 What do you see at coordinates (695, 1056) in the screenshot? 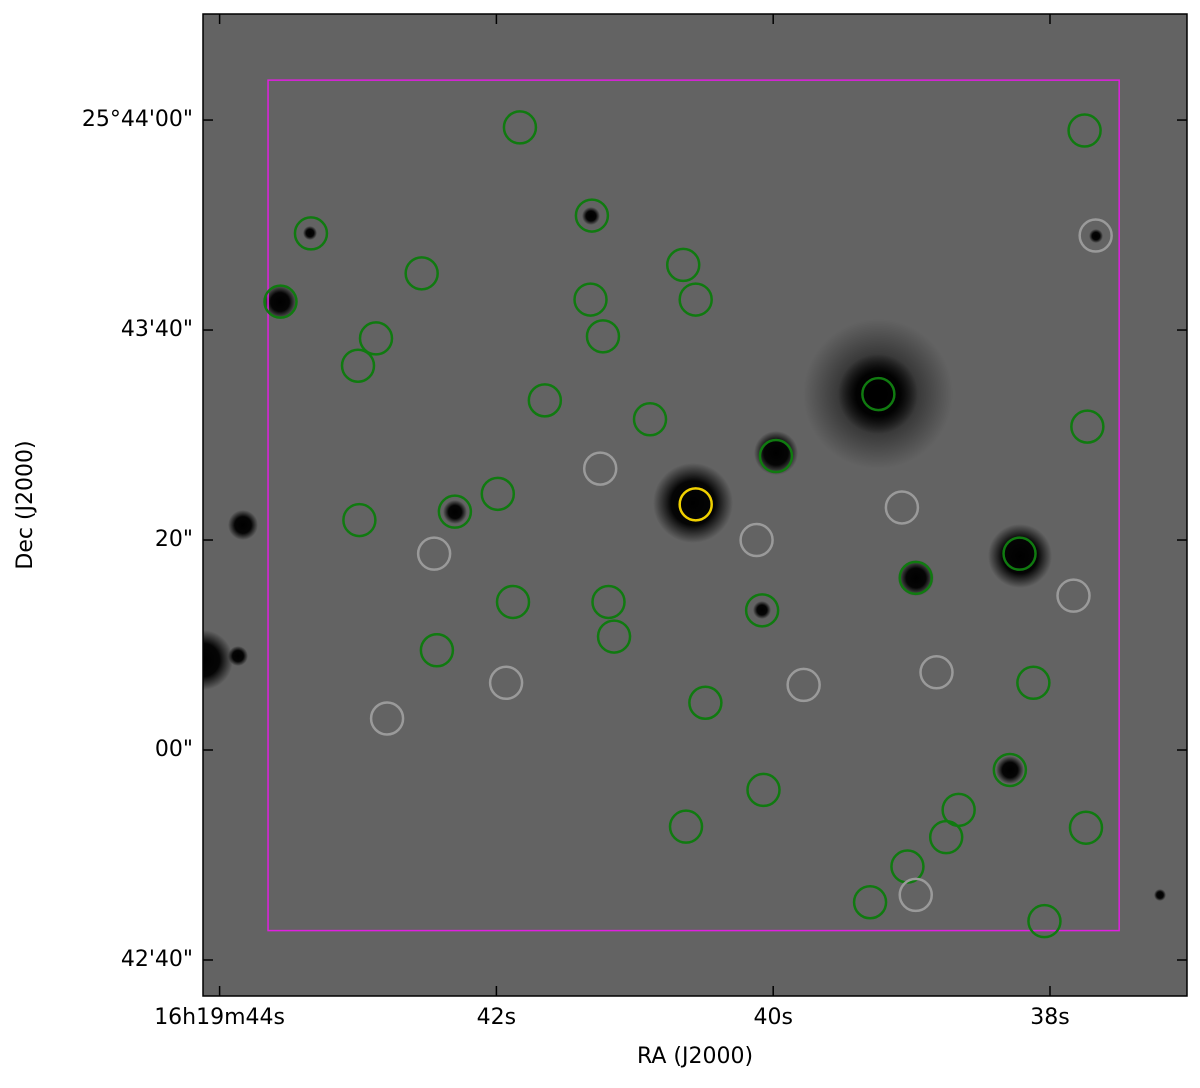
I see `x-axis-label: RA (J2000)` at bounding box center [695, 1056].